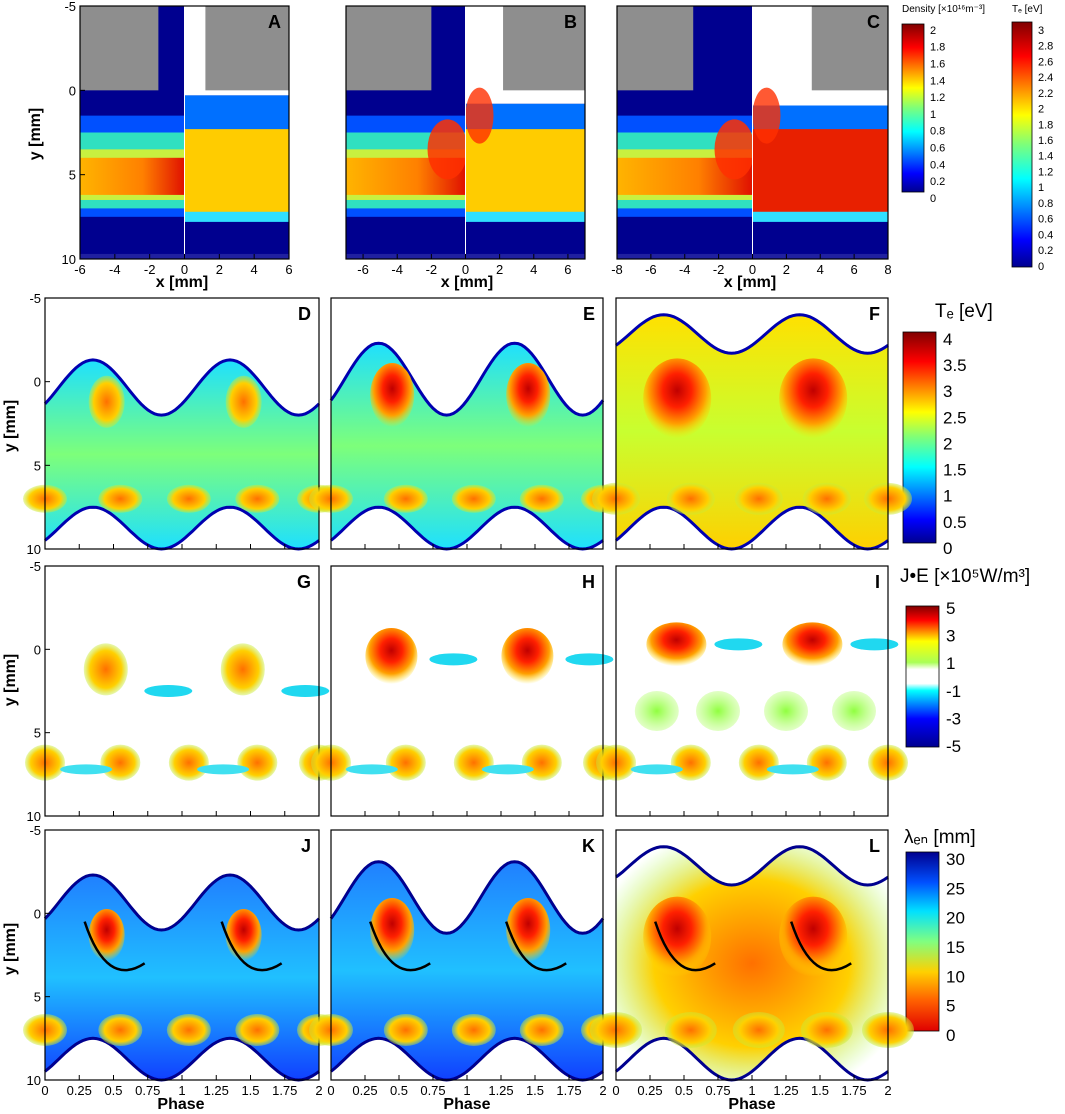 The width and height of the screenshot is (1065, 1114). I want to click on panel-letter: D, so click(304, 314).